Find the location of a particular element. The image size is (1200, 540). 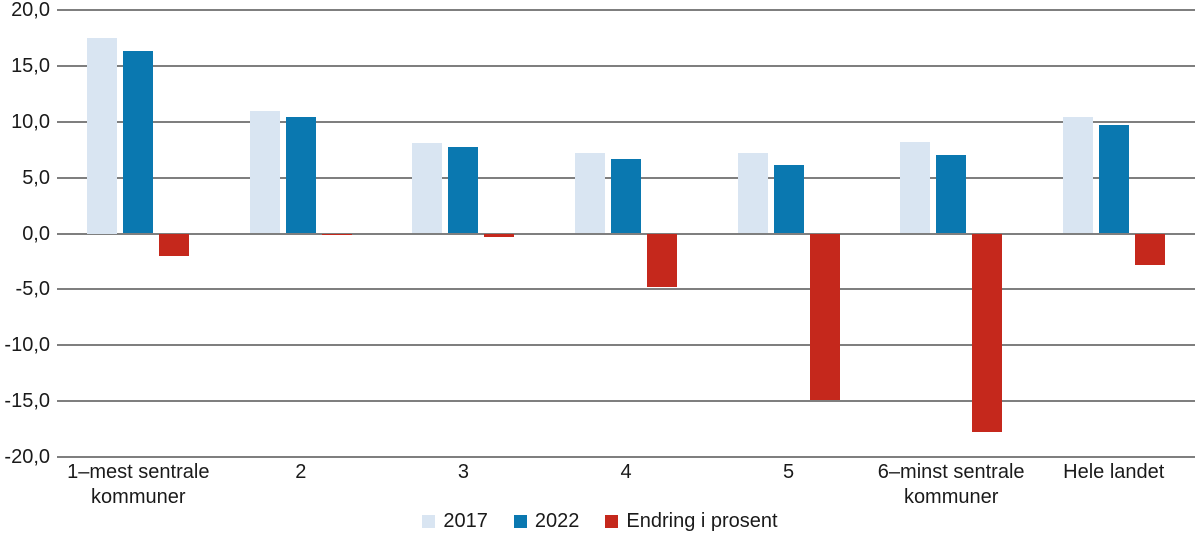

y-axis-tick-label: -10,0 is located at coordinates (27, 345).